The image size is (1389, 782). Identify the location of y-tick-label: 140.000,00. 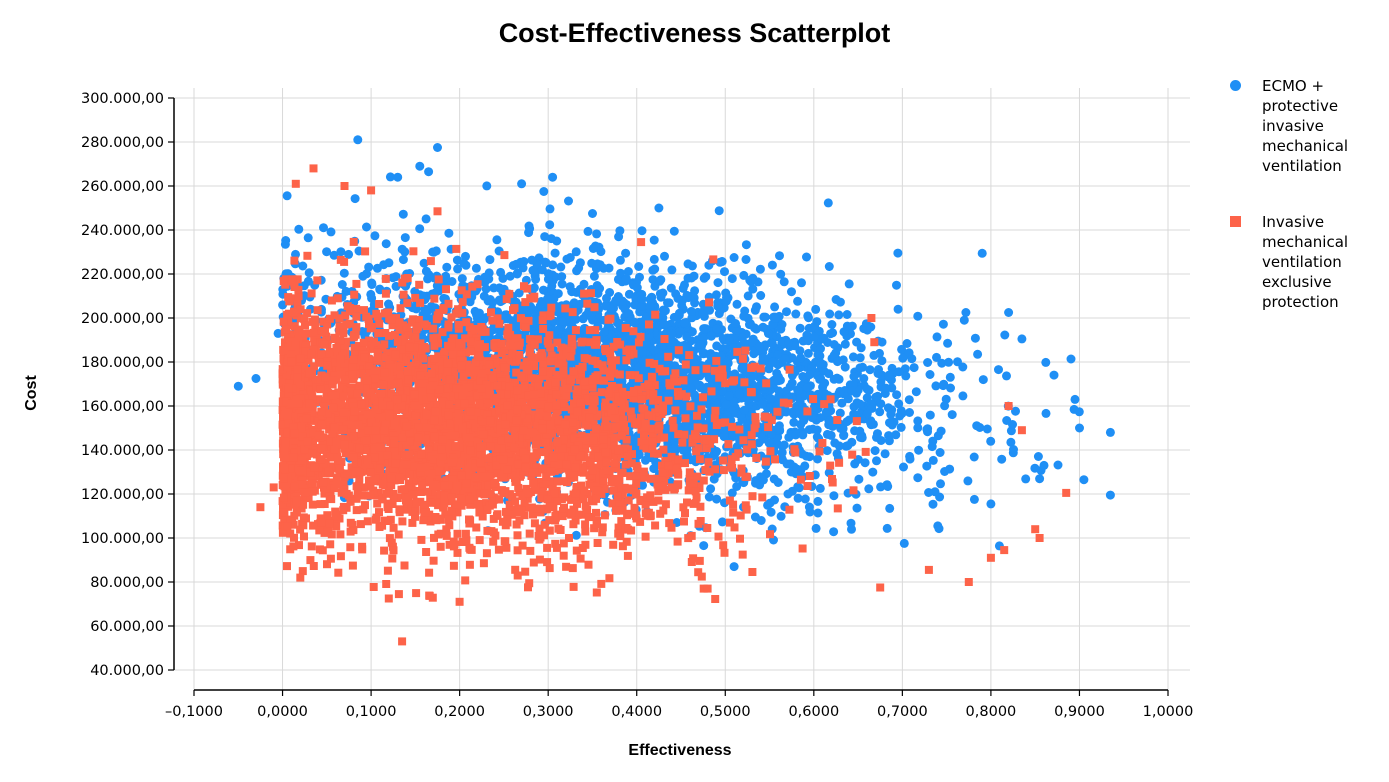
(122, 451).